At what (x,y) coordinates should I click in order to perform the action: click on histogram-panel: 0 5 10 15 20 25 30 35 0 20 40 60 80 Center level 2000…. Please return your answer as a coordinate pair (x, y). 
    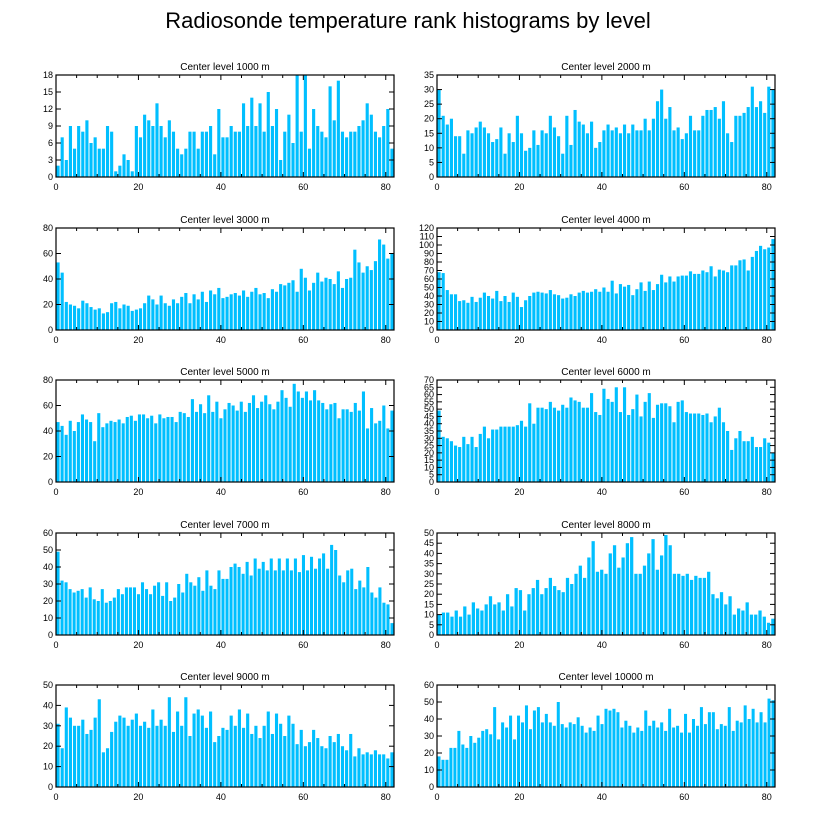
    Looking at the image, I should click on (600, 127).